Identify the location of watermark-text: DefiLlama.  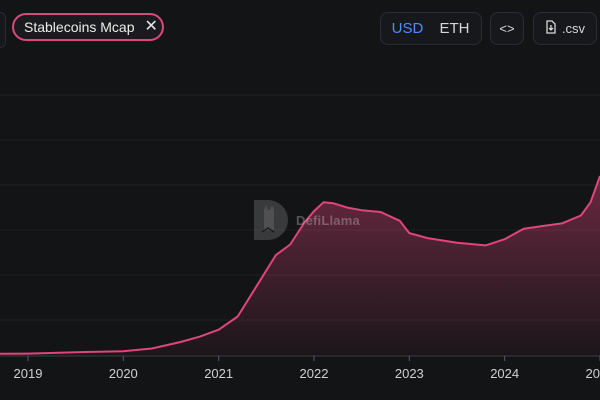
(328, 220).